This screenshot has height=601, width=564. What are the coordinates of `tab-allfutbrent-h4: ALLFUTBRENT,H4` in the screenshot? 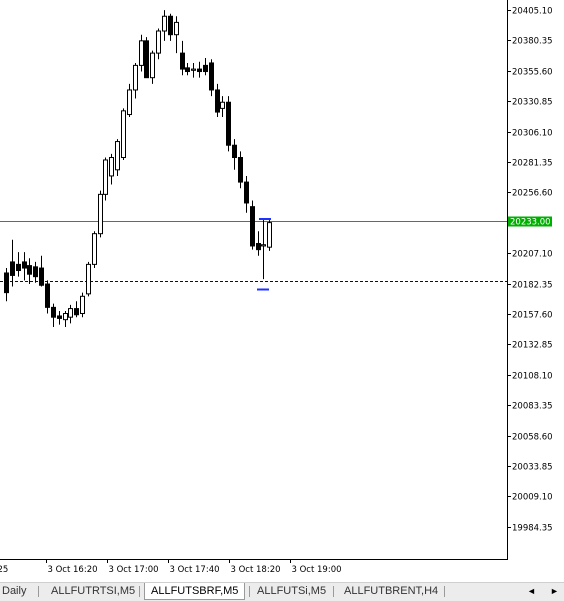 It's located at (391, 591).